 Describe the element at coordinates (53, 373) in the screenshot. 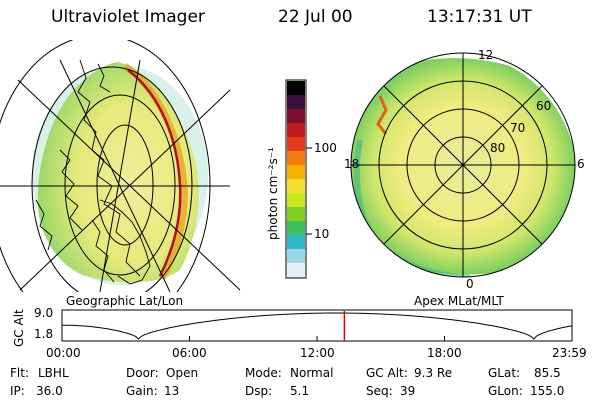

I see `filter-value: LBHL` at that location.